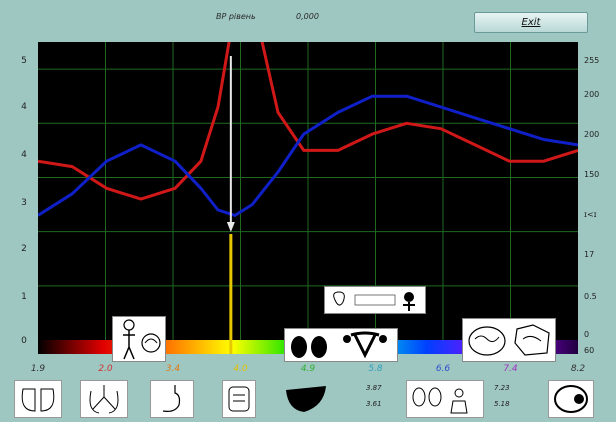 This screenshot has width=616, height=422. Describe the element at coordinates (172, 399) in the screenshot. I see `stomach-icon` at that location.